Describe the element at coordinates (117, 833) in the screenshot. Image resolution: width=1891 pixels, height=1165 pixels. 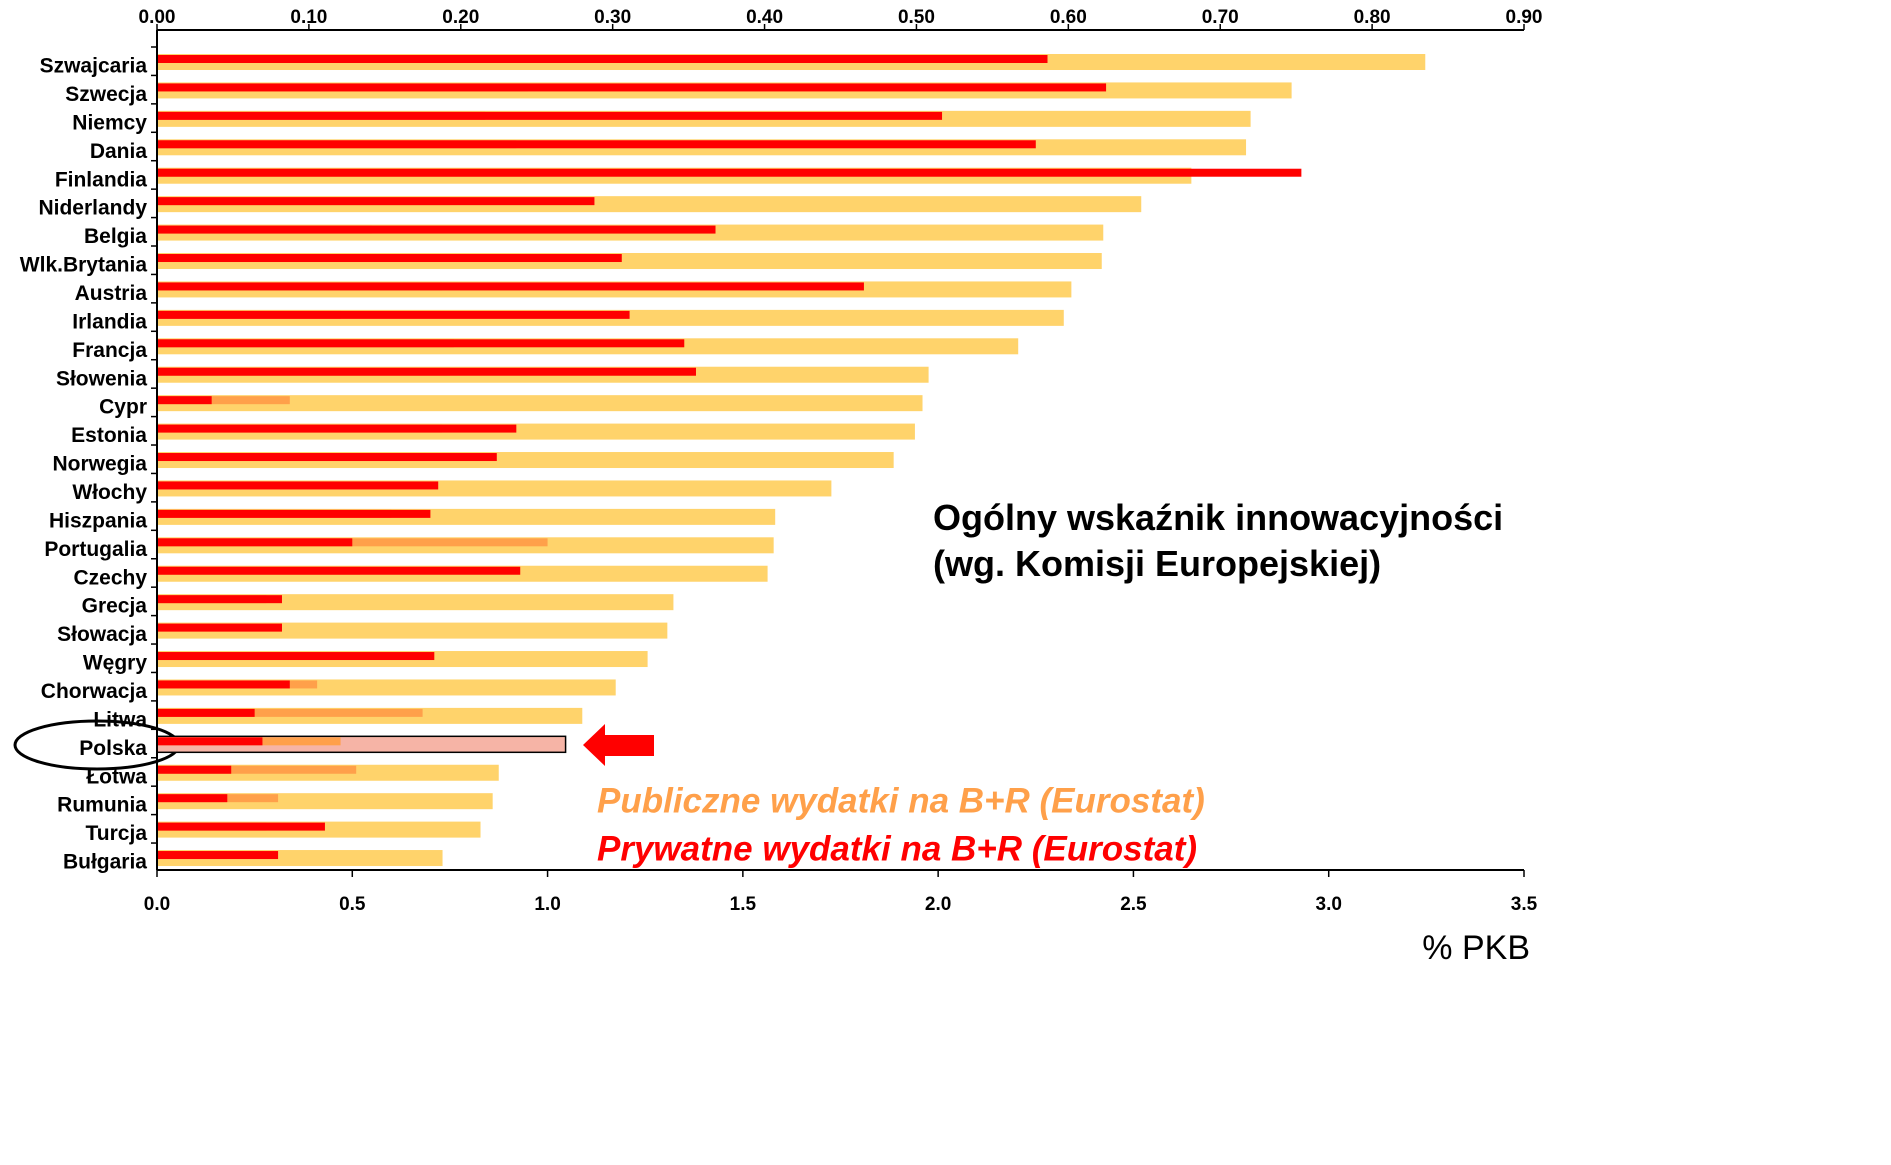
I see `category-label: Turcja` at that location.